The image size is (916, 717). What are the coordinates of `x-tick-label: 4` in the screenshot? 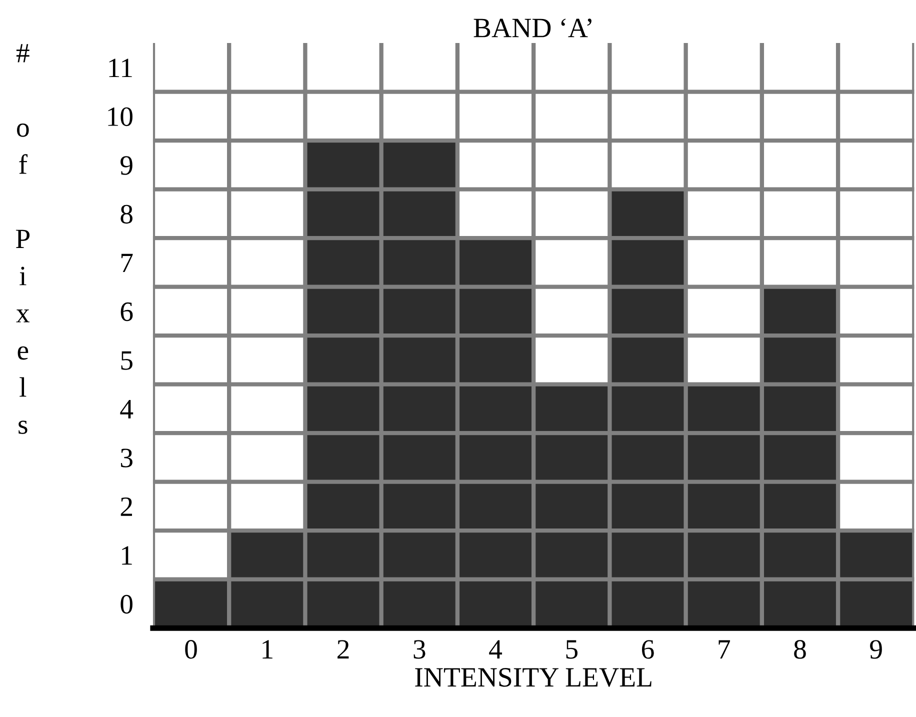 It's located at (495, 649).